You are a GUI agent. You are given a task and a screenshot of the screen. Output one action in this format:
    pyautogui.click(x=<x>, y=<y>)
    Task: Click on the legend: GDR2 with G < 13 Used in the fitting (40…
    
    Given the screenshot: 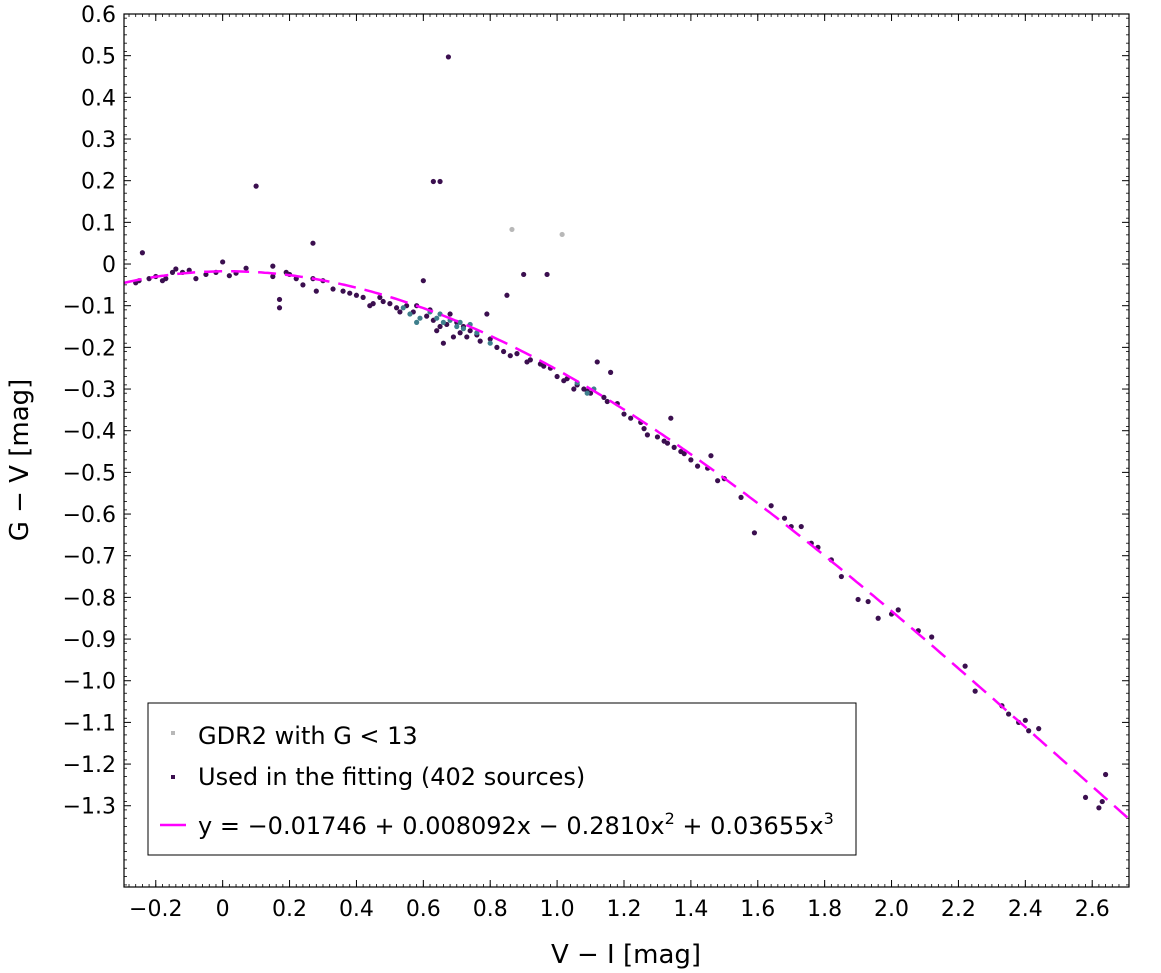 What is the action you would take?
    pyautogui.click(x=502, y=779)
    